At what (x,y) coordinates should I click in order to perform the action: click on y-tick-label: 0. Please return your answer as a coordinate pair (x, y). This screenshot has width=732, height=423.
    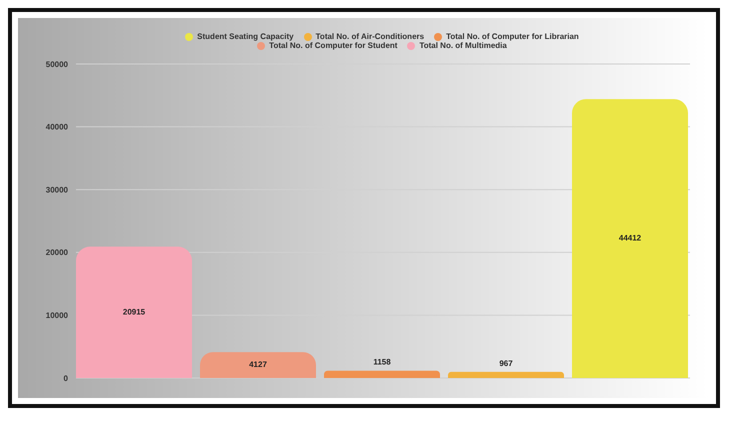
    Looking at the image, I should click on (66, 378).